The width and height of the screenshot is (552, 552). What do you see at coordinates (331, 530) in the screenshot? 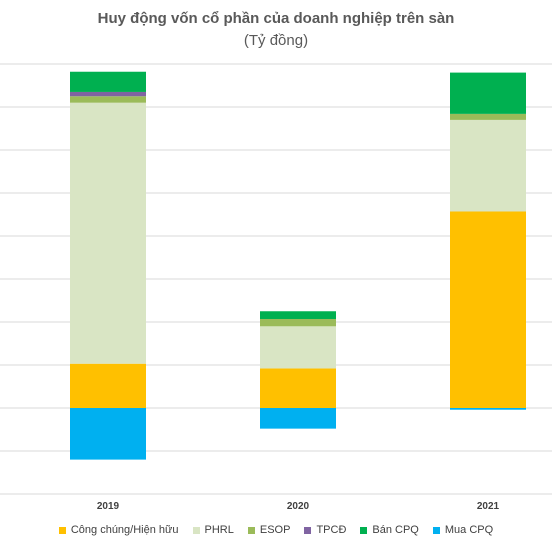
I see `legend-label: TPCĐ` at bounding box center [331, 530].